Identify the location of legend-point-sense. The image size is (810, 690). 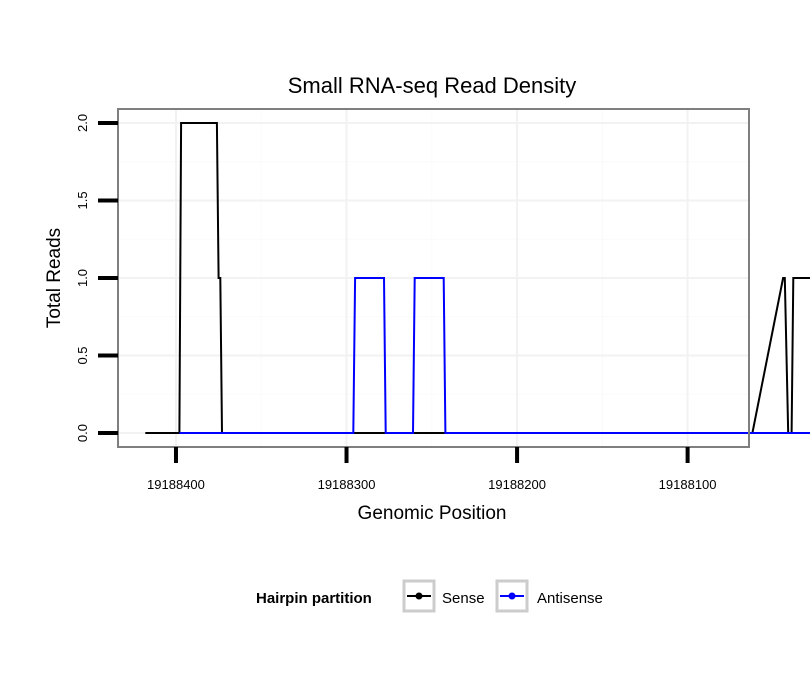
(419, 596).